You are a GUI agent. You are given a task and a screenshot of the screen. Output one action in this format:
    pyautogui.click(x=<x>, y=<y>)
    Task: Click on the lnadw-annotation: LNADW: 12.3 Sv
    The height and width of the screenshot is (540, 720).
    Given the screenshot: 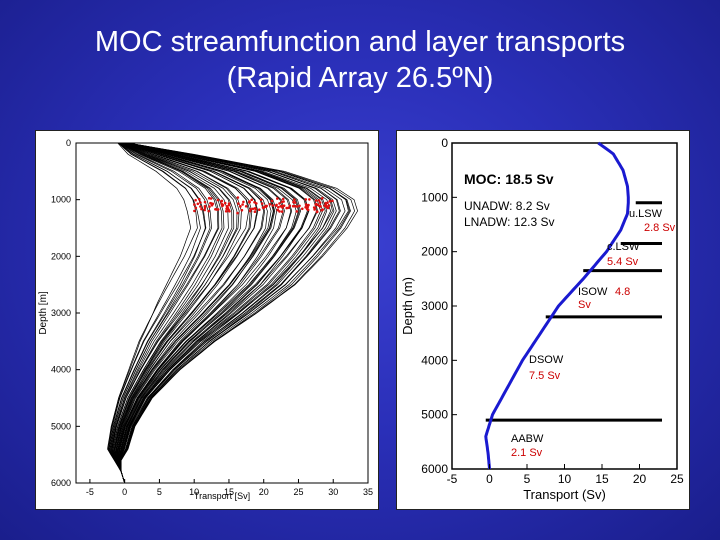 What is the action you would take?
    pyautogui.click(x=509, y=222)
    